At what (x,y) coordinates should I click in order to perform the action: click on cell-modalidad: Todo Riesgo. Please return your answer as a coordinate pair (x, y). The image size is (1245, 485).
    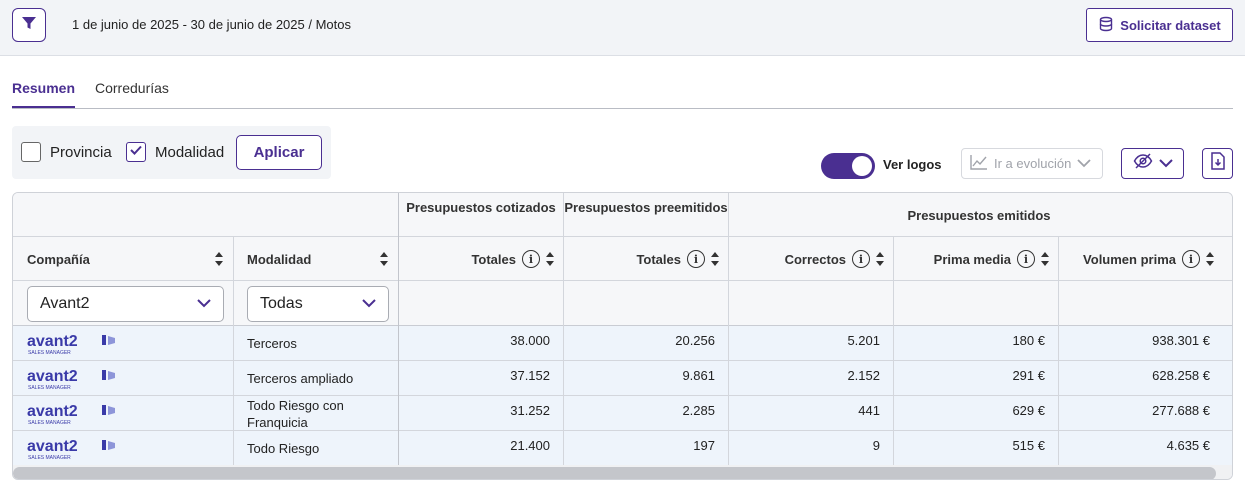
    Looking at the image, I should click on (283, 448).